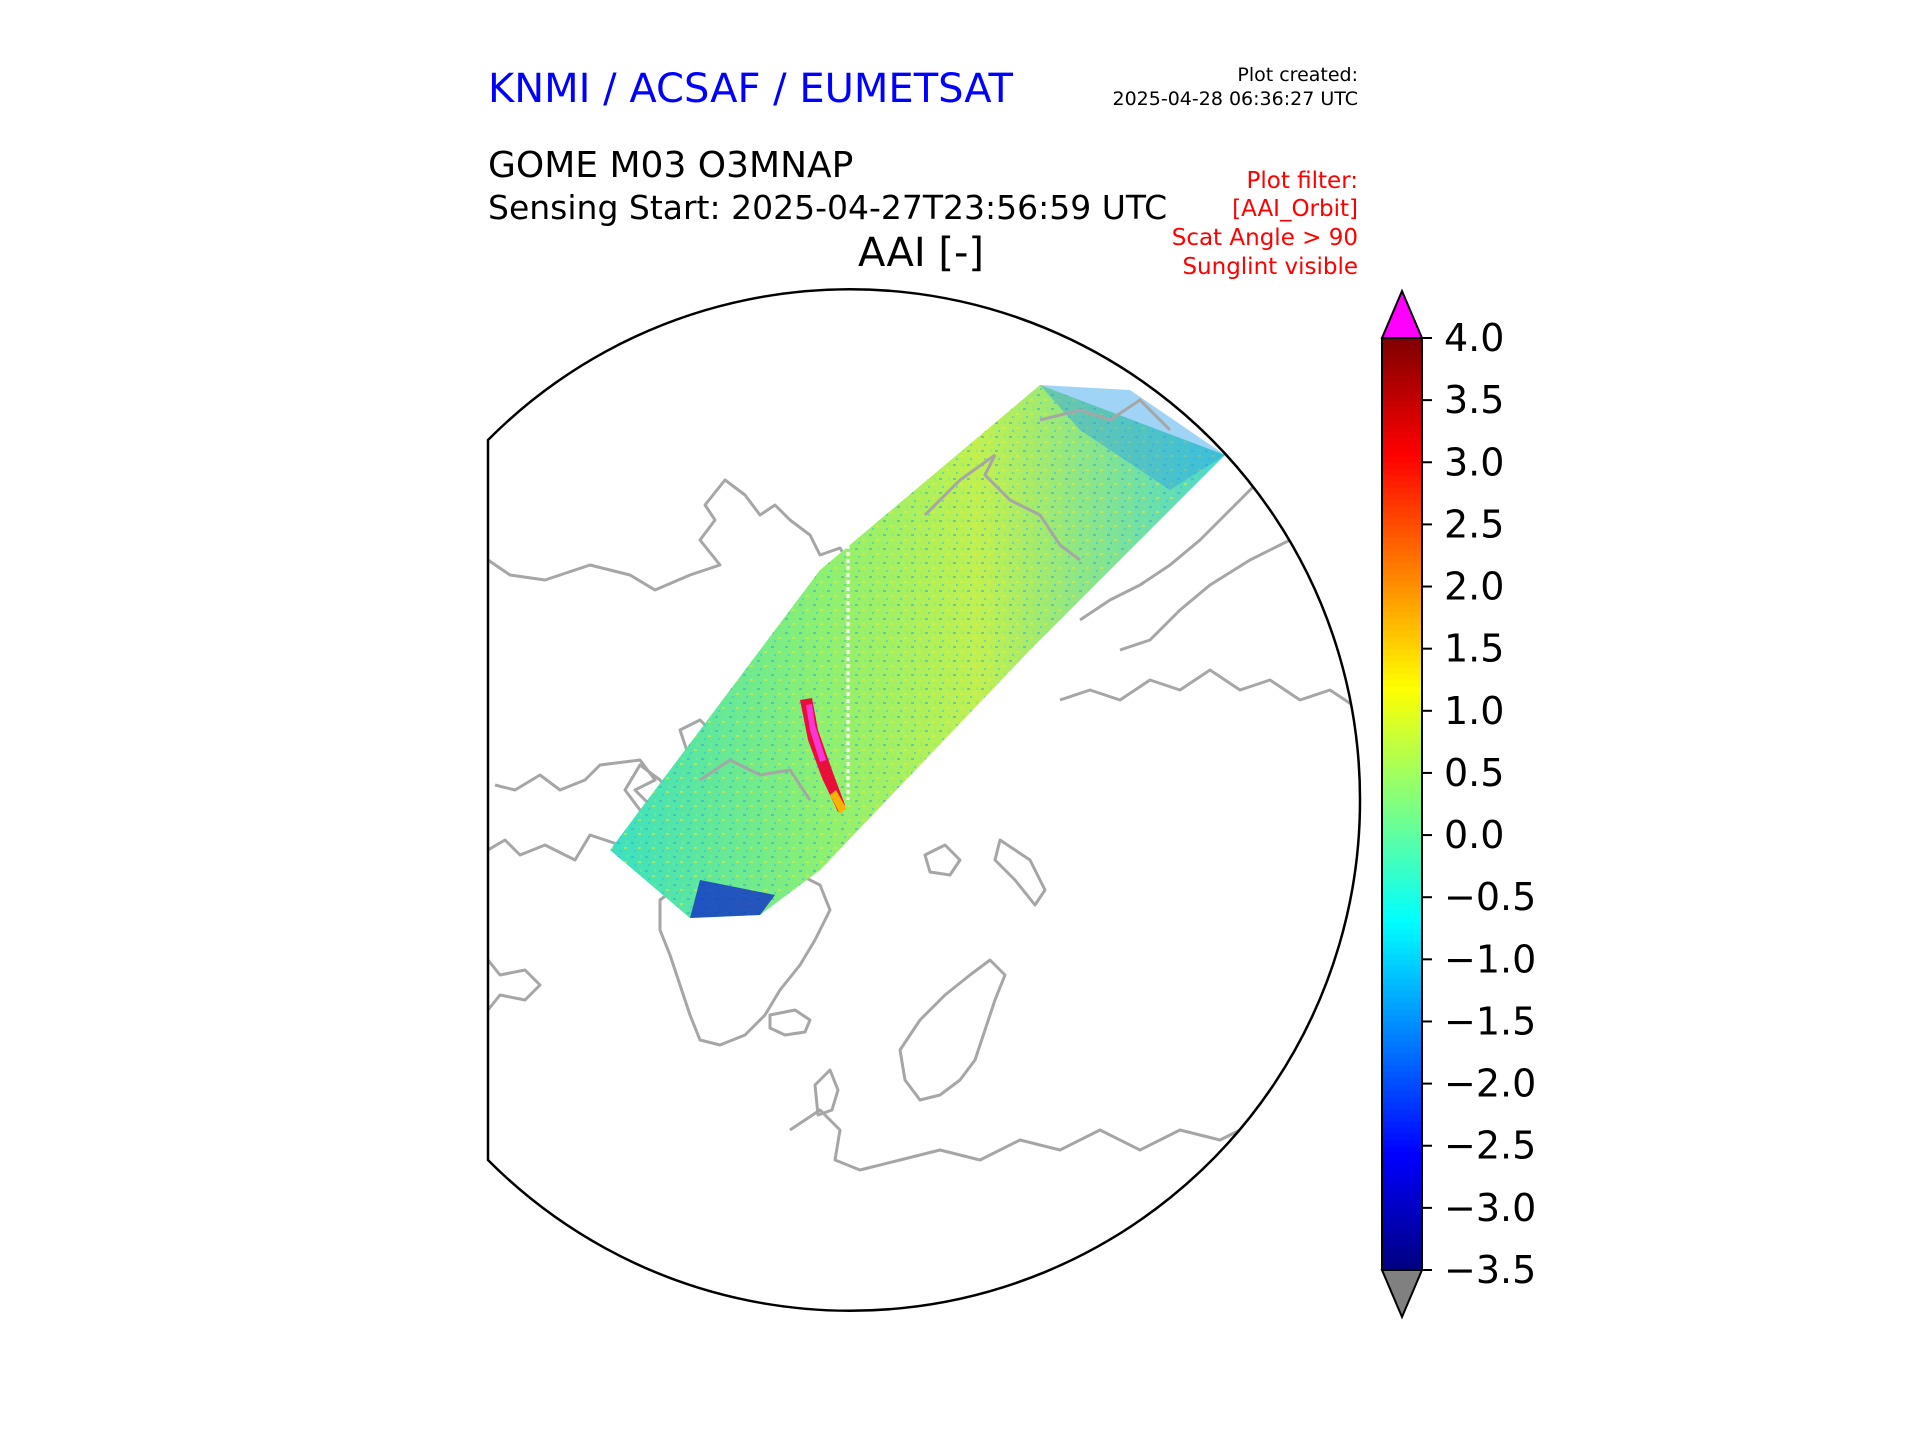  I want to click on filter-line: Scat Angle > 90, so click(1264, 238).